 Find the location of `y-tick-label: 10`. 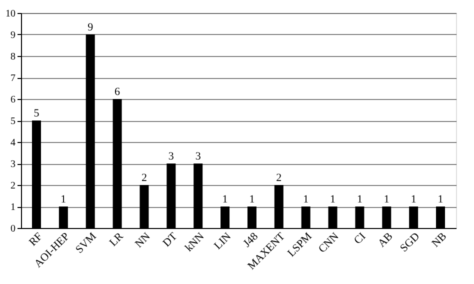

y-tick-label: 10 is located at coordinates (11, 14).